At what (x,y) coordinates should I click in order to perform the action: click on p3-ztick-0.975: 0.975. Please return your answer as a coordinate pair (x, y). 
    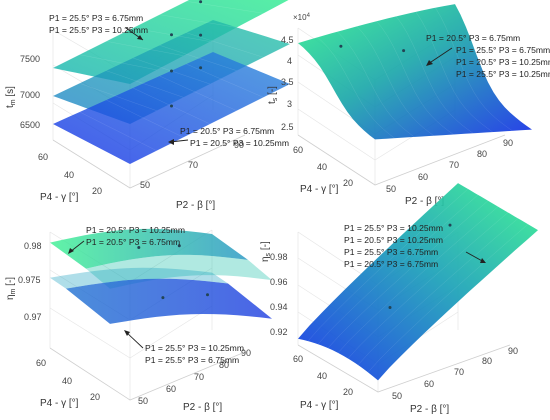
    Looking at the image, I should click on (29, 280).